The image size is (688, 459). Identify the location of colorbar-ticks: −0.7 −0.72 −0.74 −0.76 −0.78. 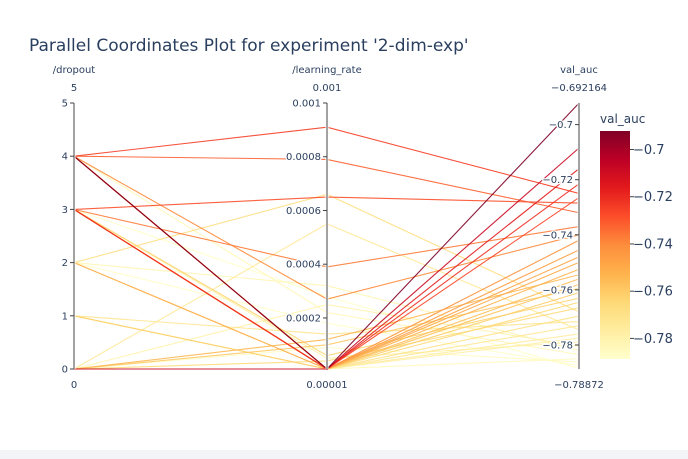
(651, 245).